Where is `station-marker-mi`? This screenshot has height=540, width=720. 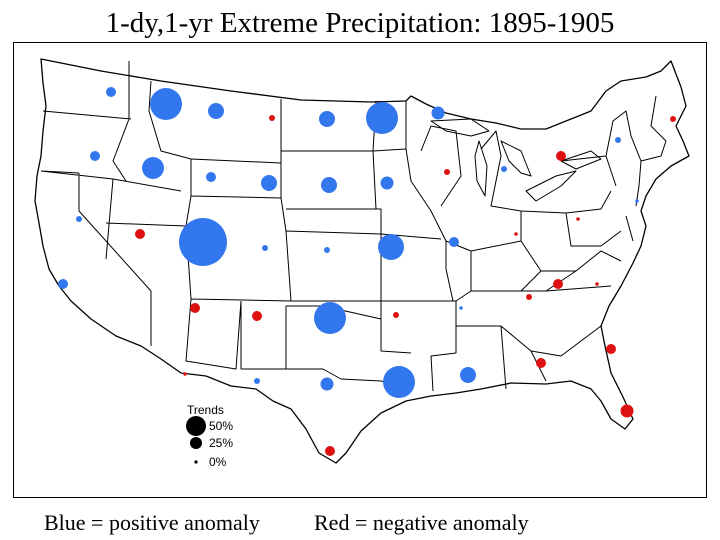
station-marker-mi is located at coordinates (504, 169).